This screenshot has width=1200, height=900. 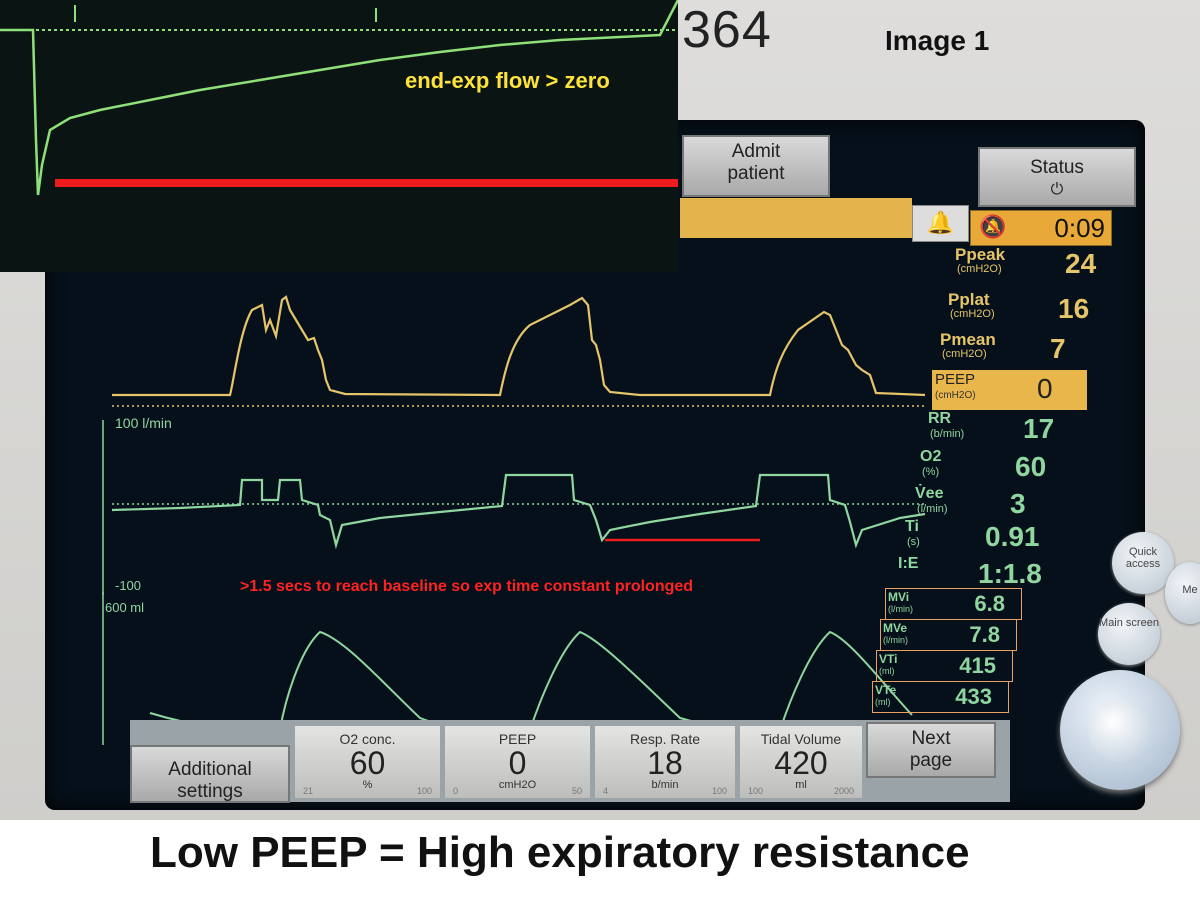 I want to click on peep-value: 0, so click(x=1045, y=388).